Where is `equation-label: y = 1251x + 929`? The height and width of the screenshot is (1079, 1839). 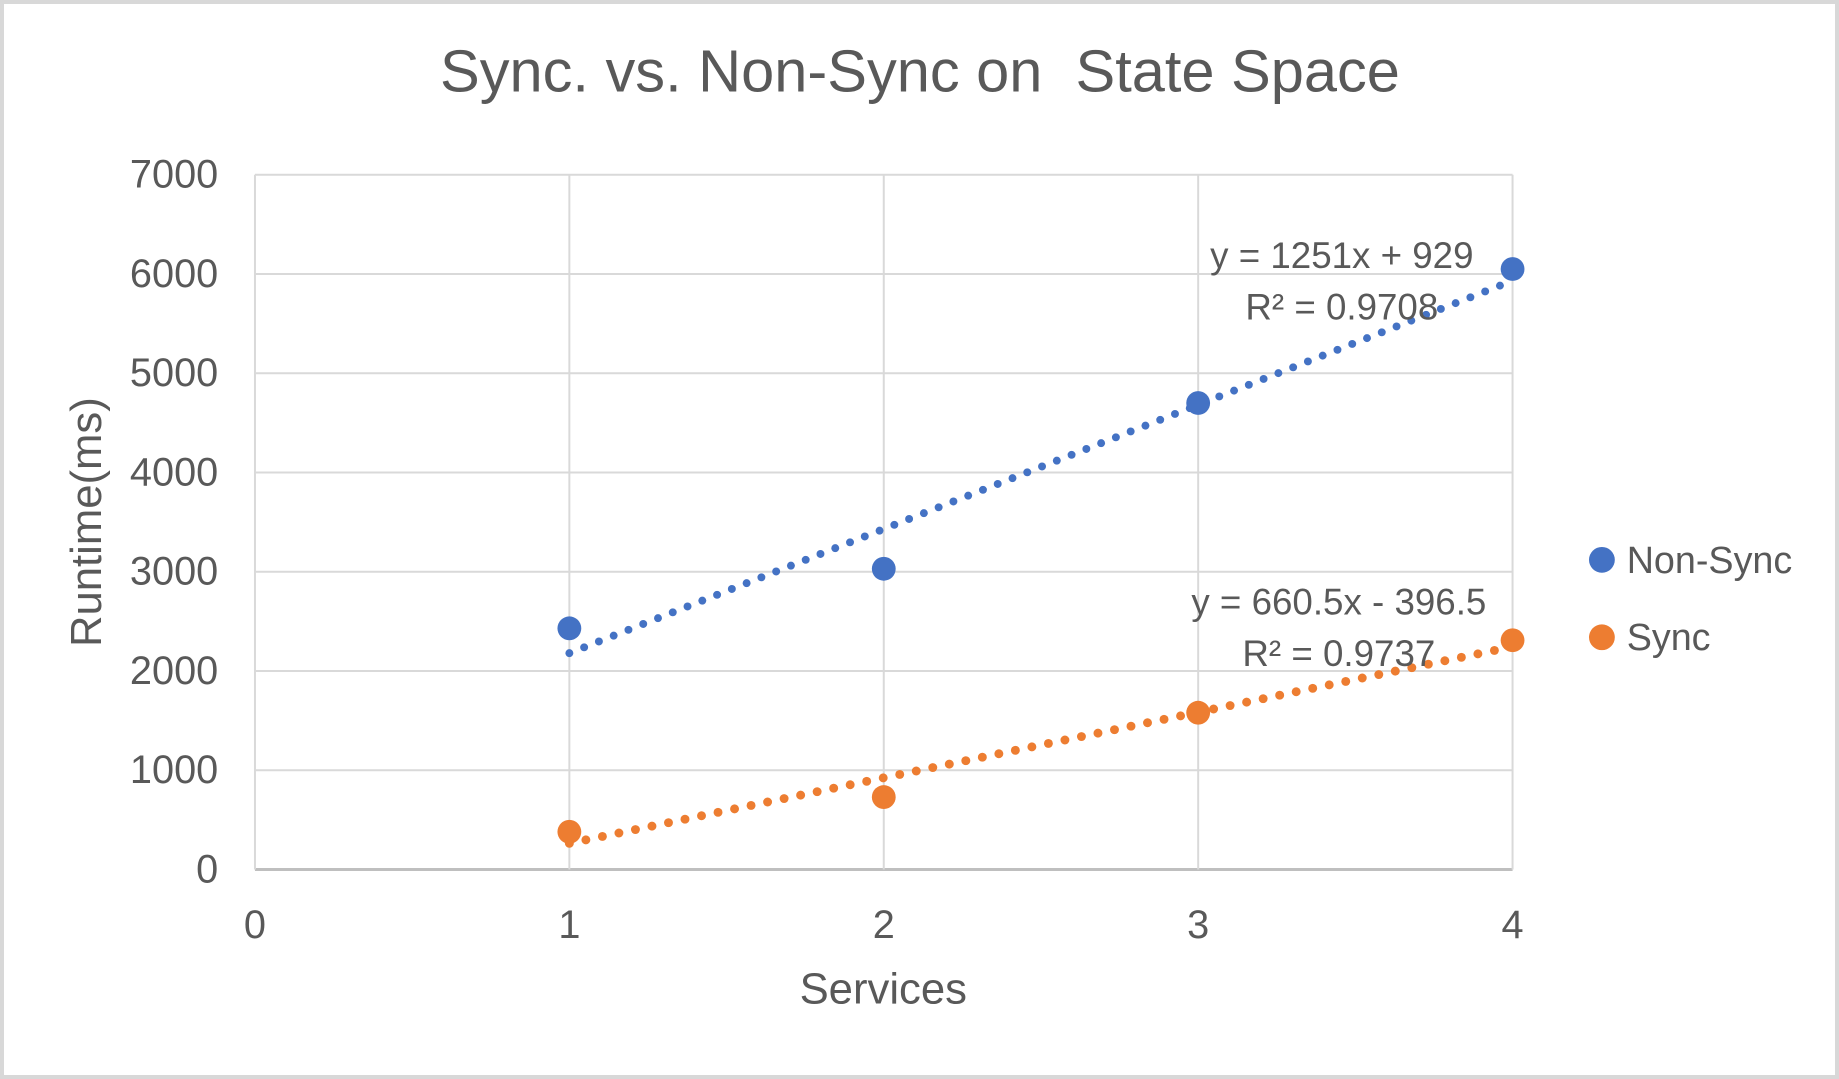 equation-label: y = 1251x + 929 is located at coordinates (1341, 255).